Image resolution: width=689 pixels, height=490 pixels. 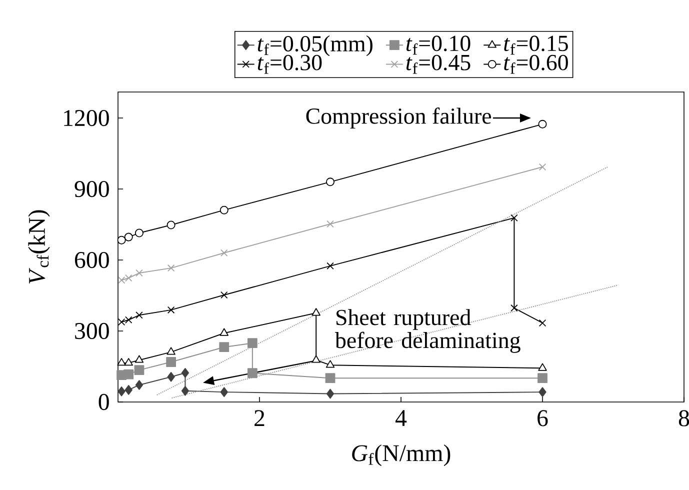 I want to click on annotation: Compression failure, so click(x=398, y=118).